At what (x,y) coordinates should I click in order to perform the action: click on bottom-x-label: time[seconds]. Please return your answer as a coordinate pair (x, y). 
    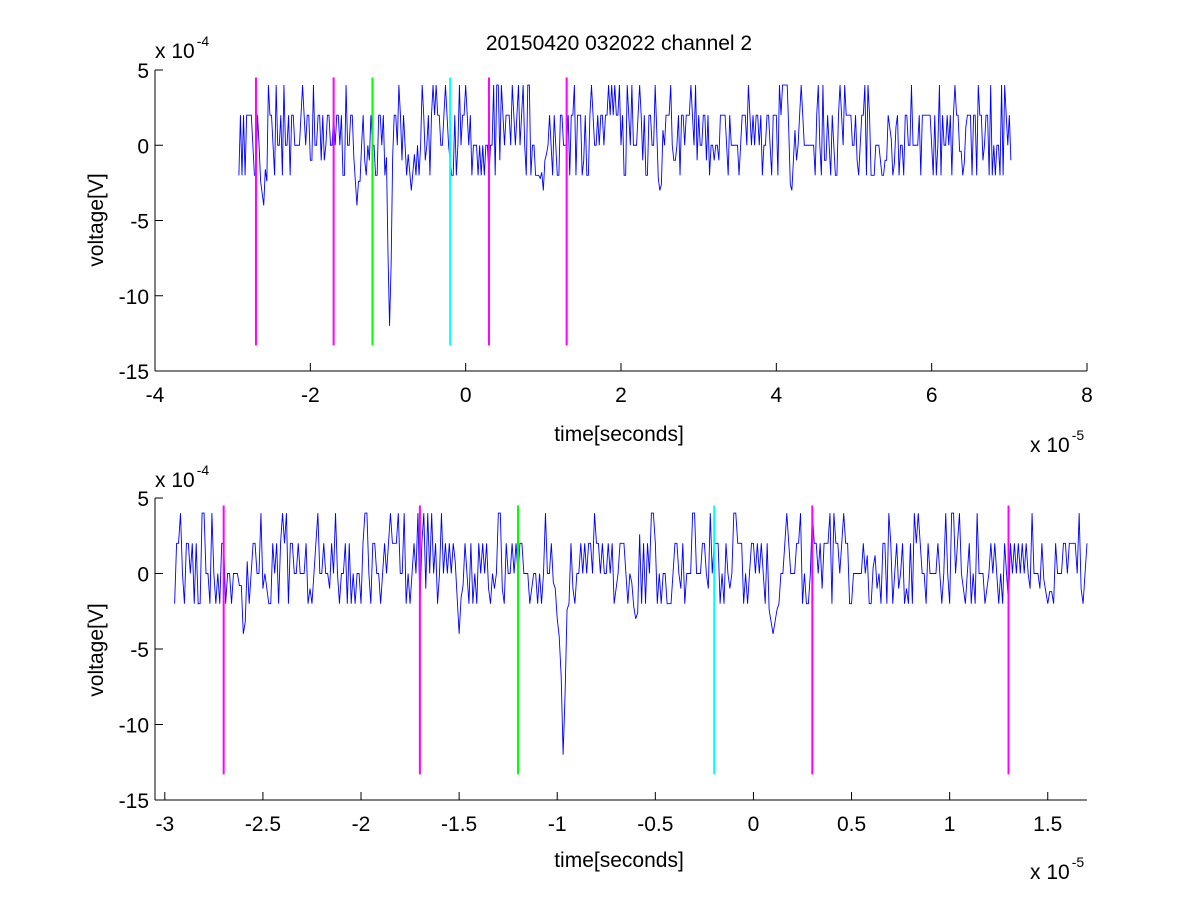
    Looking at the image, I should click on (619, 860).